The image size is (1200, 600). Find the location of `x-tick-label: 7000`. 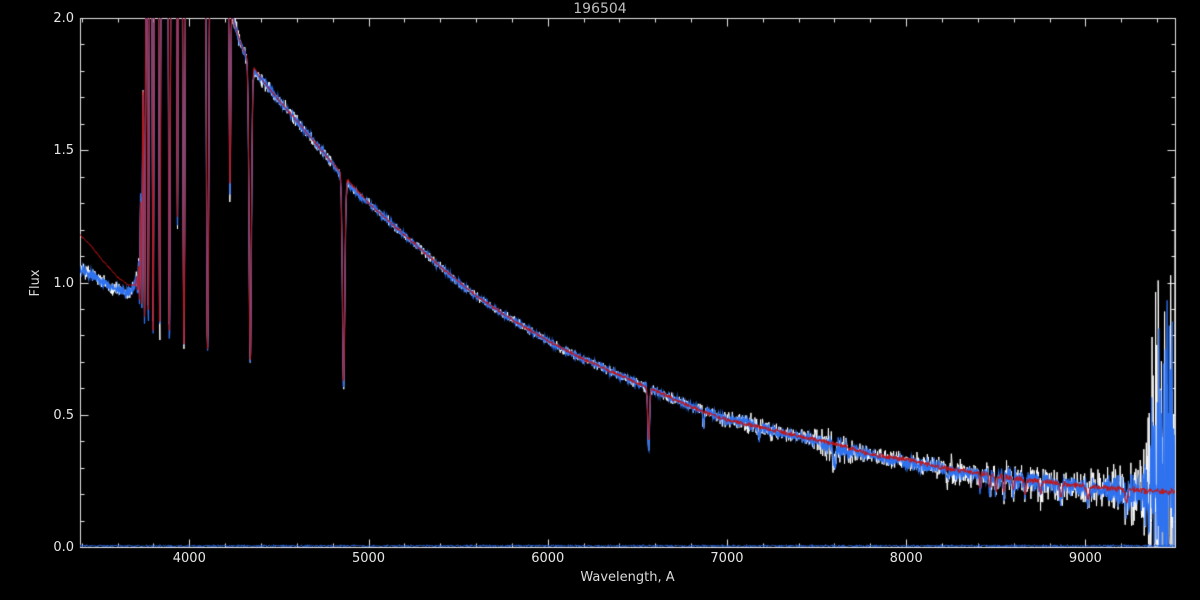

x-tick-label: 7000 is located at coordinates (727, 558).